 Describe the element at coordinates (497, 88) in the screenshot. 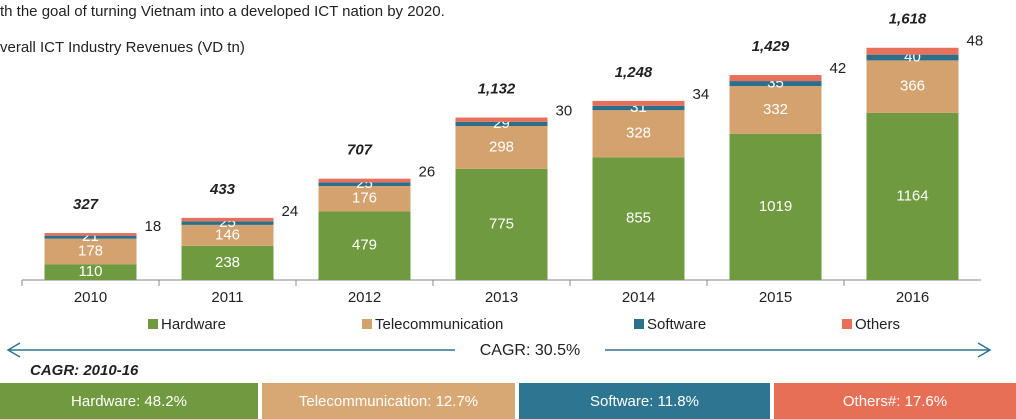

I see `total-label: 1,132` at that location.